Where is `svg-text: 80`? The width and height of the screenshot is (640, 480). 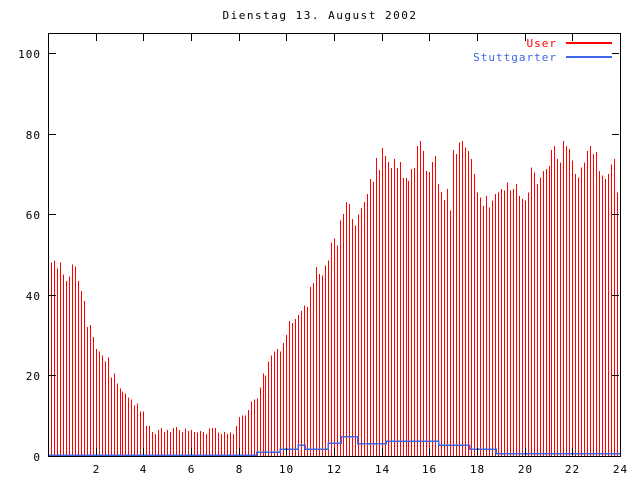 svg-text: 80 is located at coordinates (33, 135).